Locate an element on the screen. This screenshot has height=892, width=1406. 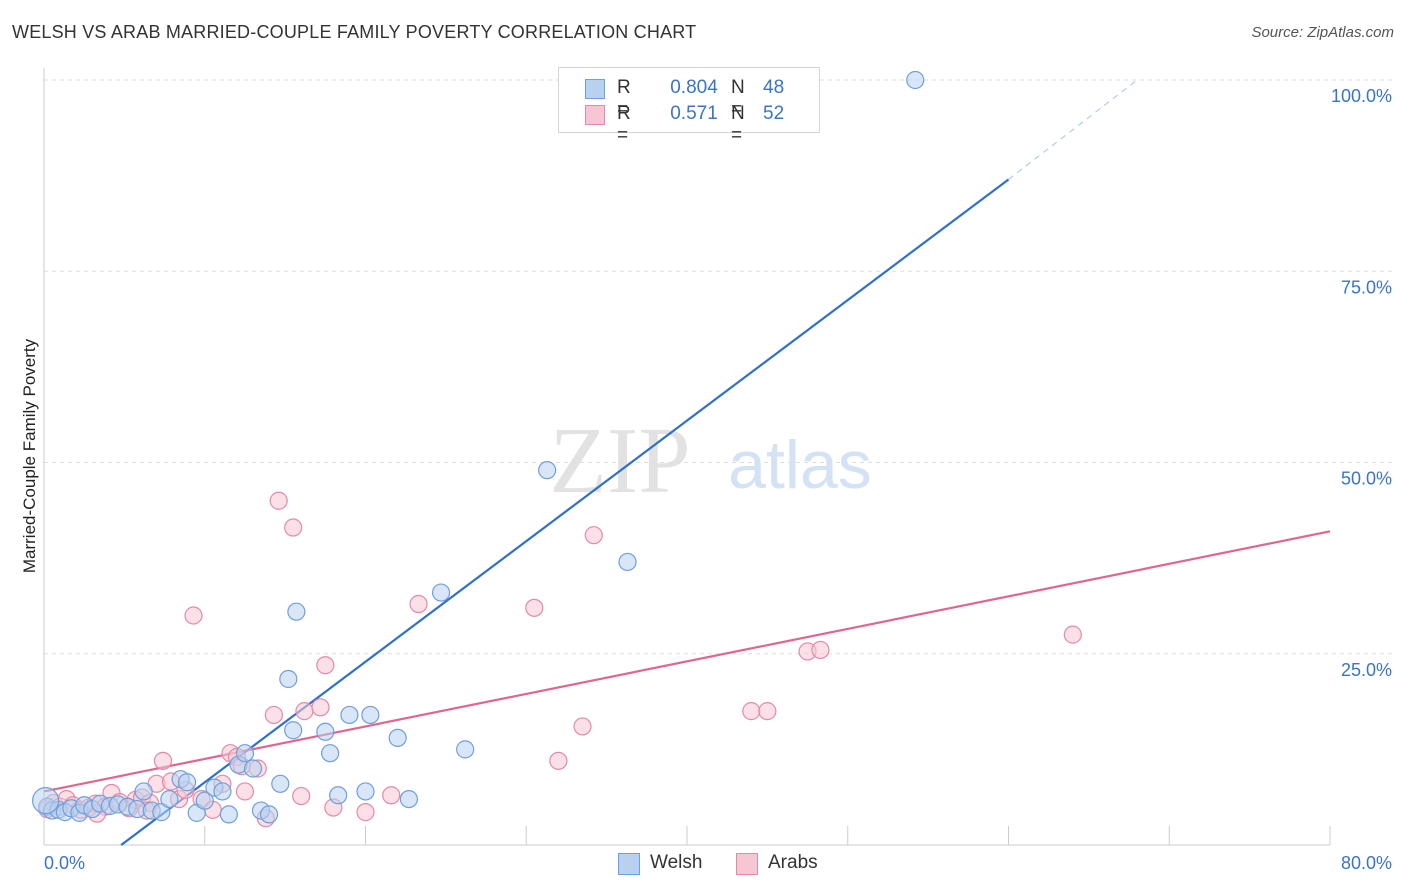
x-tick-label: 80.0% is located at coordinates (1366, 863).